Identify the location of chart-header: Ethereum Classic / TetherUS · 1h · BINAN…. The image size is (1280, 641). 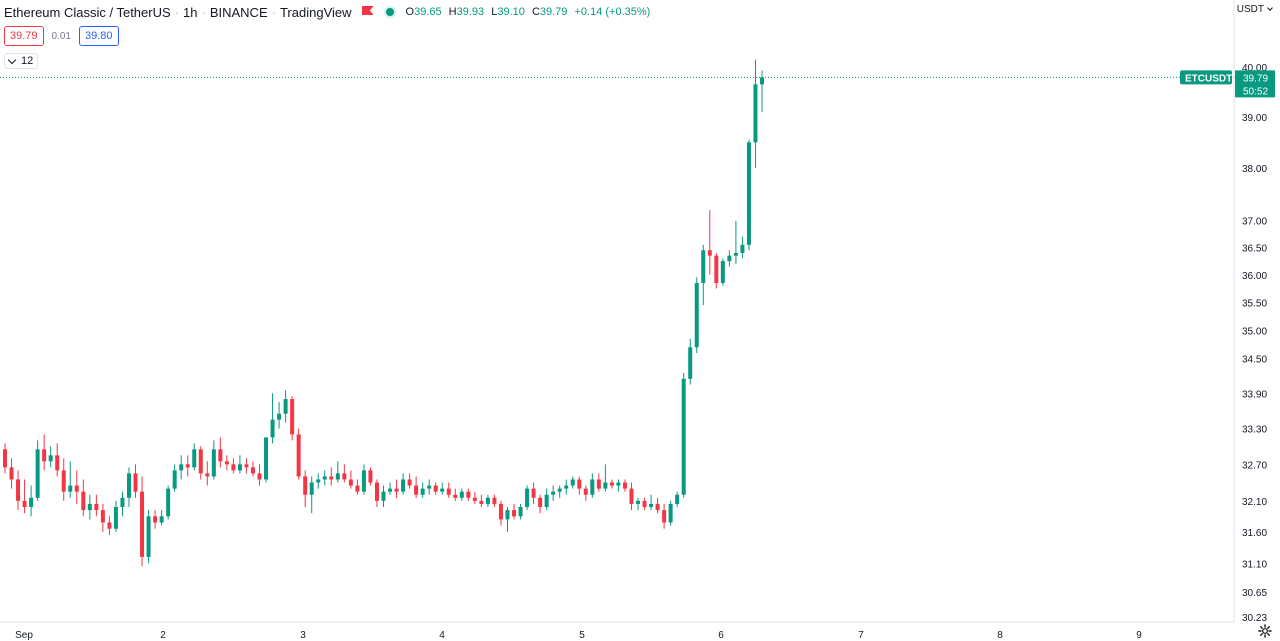
(329, 12).